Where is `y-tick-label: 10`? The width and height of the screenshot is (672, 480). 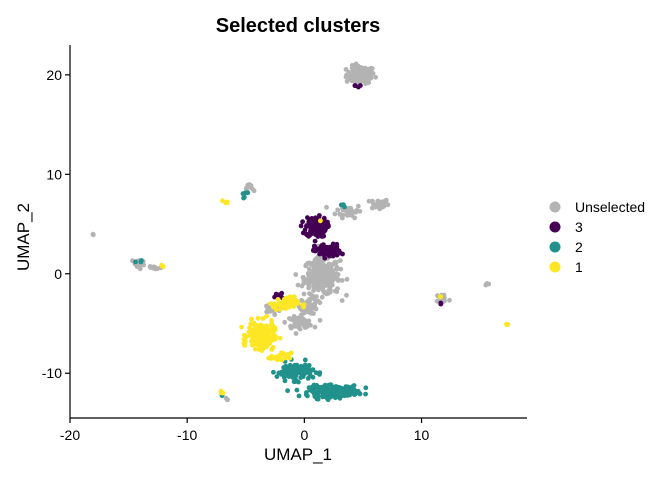 y-tick-label: 10 is located at coordinates (54, 174).